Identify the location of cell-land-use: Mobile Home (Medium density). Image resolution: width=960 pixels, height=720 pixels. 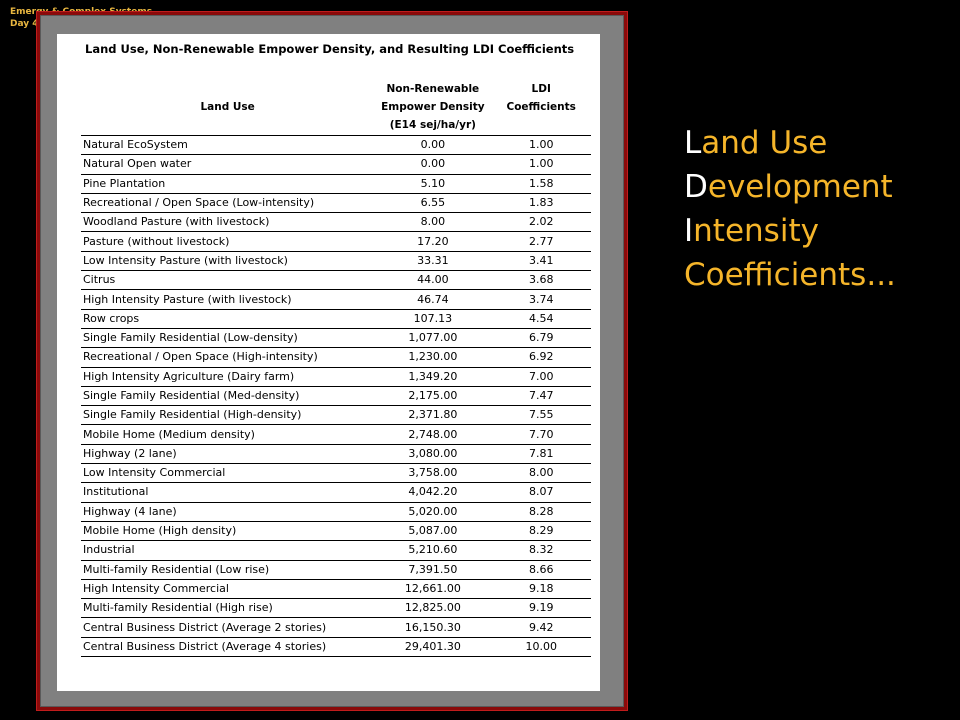
(169, 434).